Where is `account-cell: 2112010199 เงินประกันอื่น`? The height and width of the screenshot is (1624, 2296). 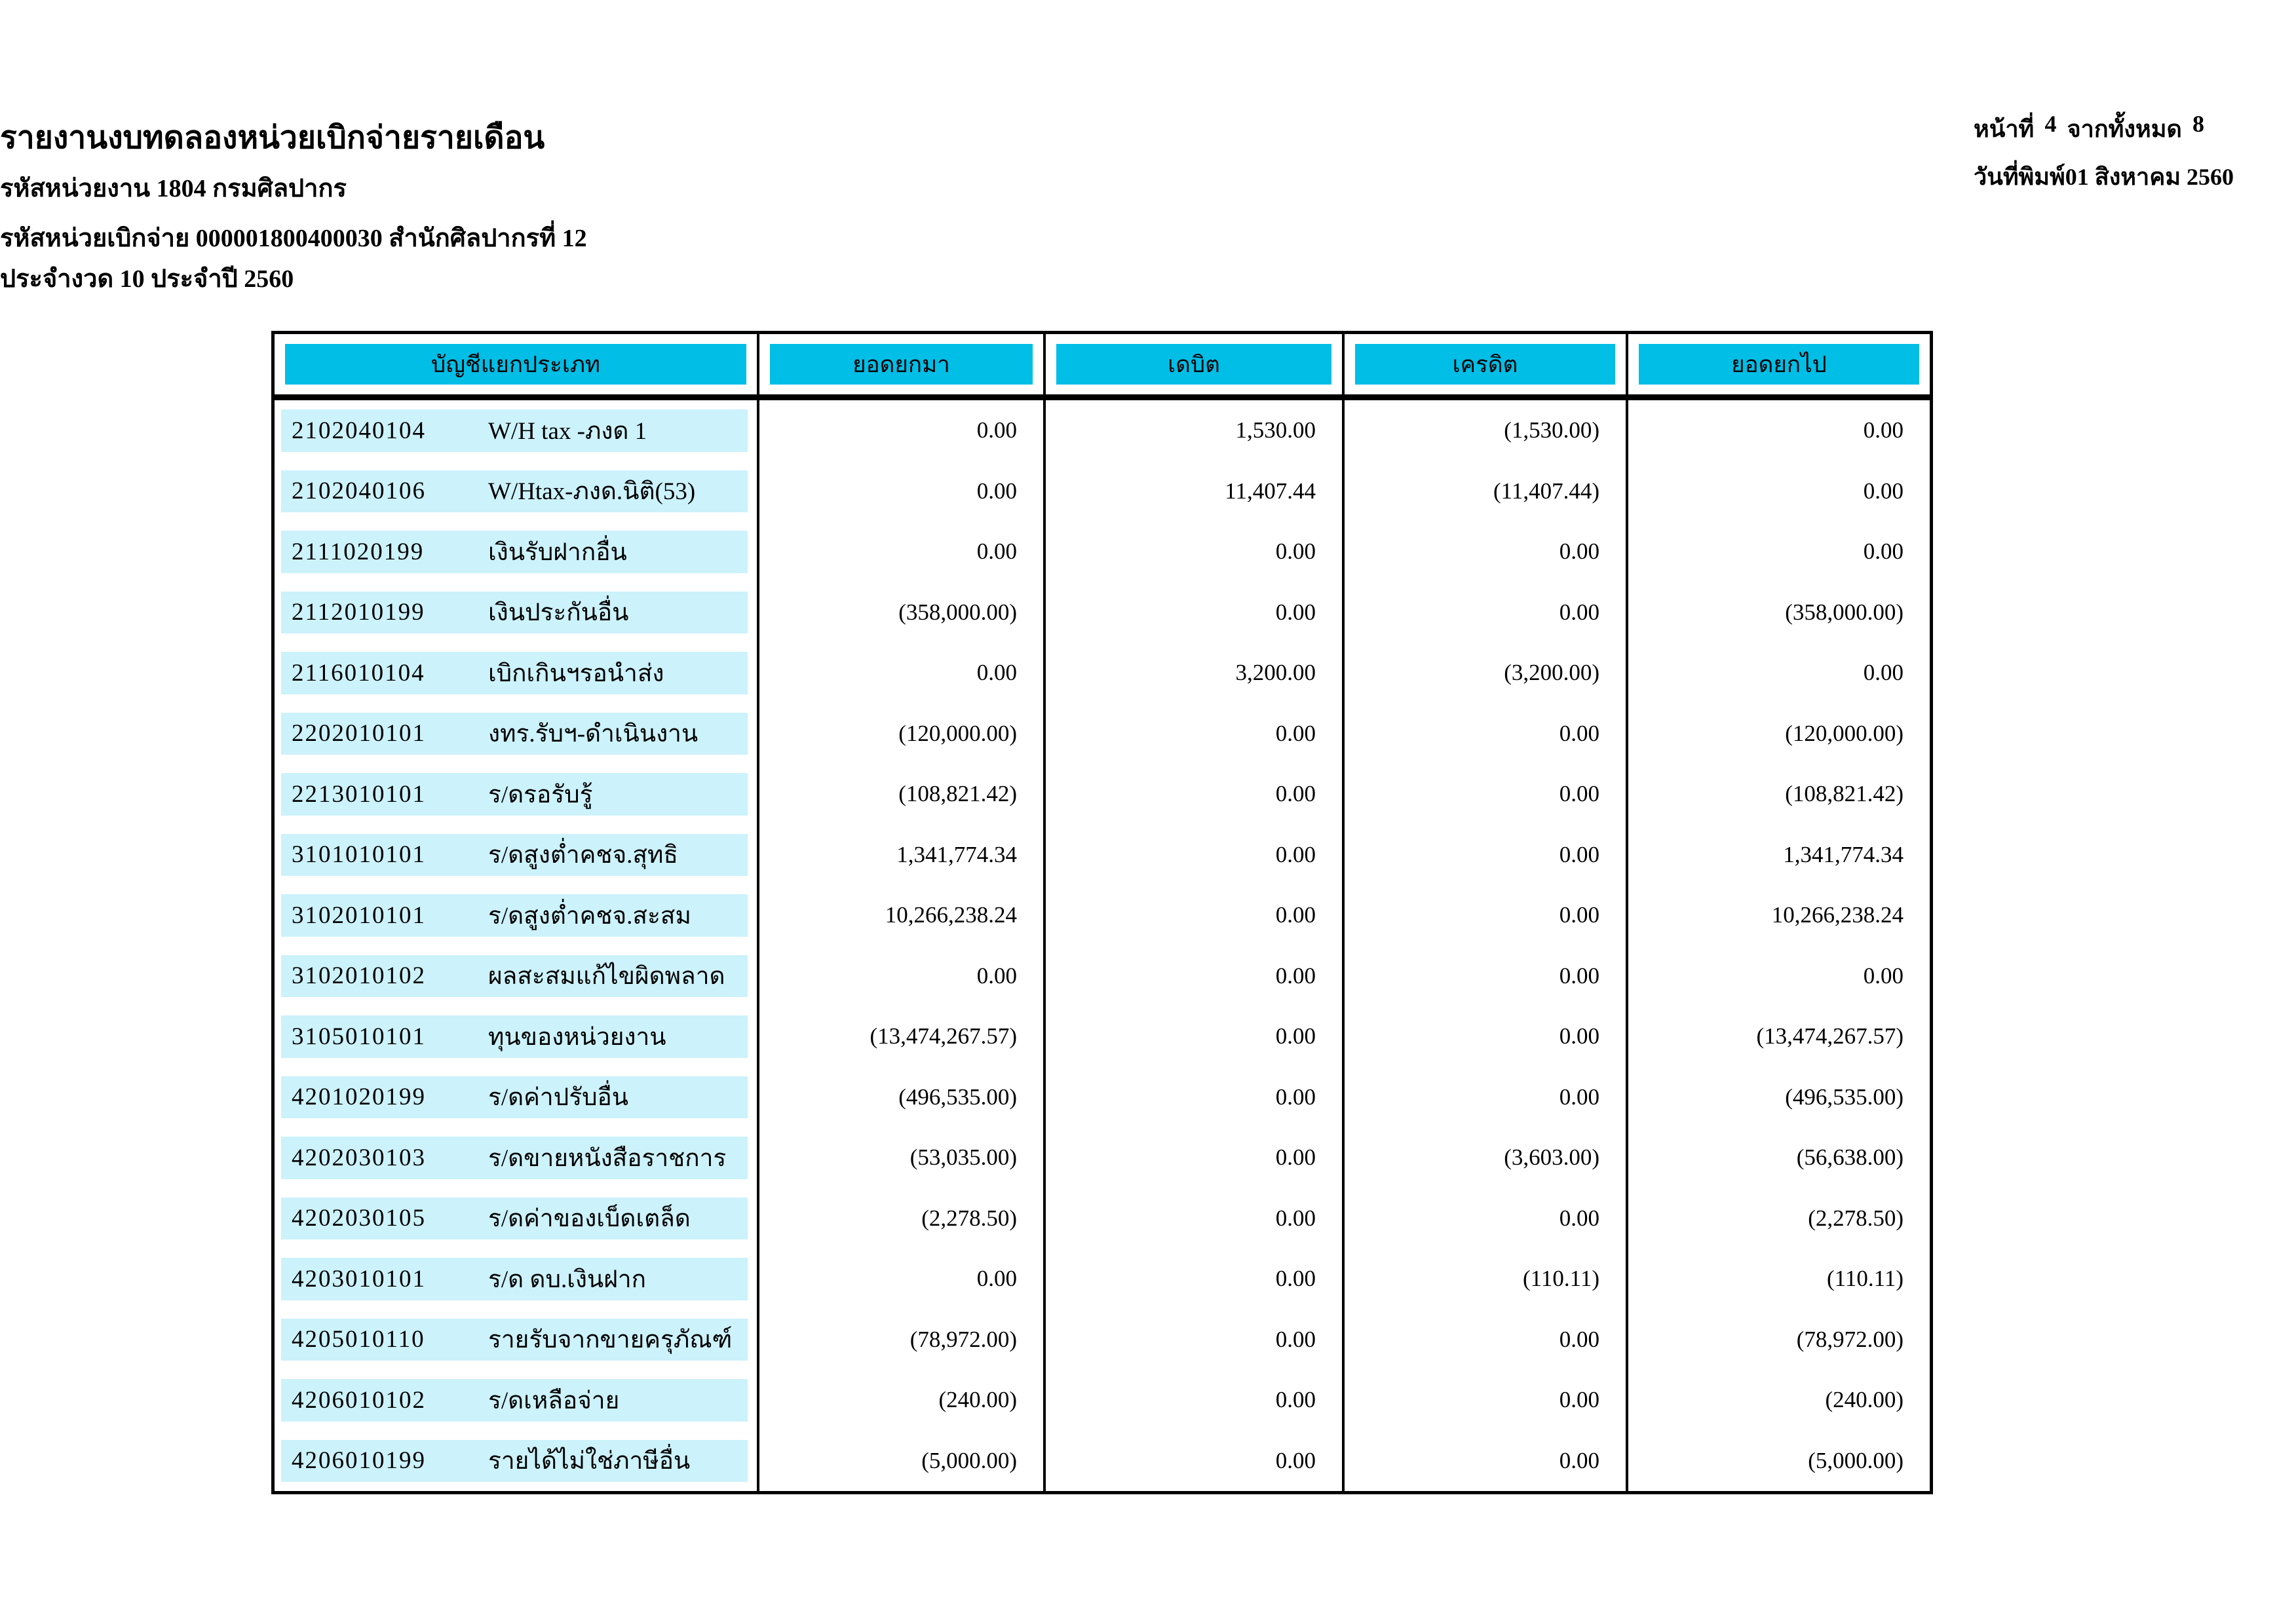 account-cell: 2112010199 เงินประกันอื่น is located at coordinates (514, 612).